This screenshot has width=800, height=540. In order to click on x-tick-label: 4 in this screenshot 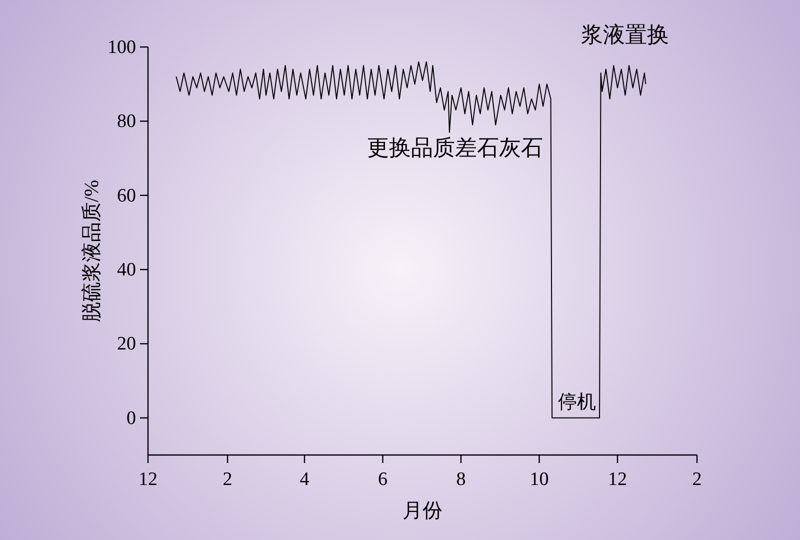, I will do `click(305, 479)`.